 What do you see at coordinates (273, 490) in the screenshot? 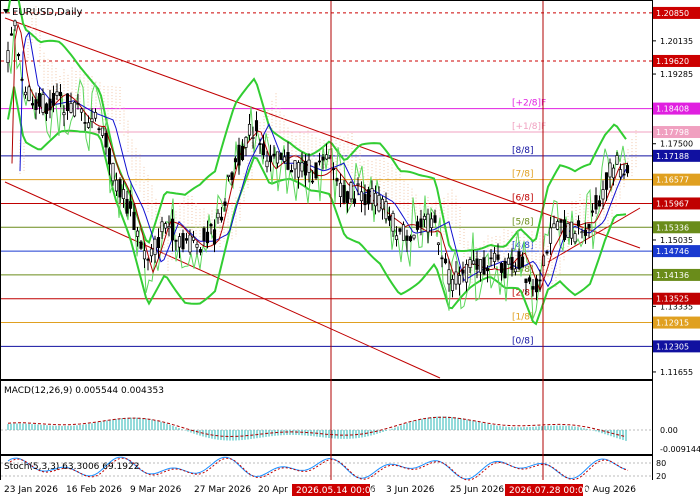
I see `date-label: 20 Apr` at bounding box center [273, 490].